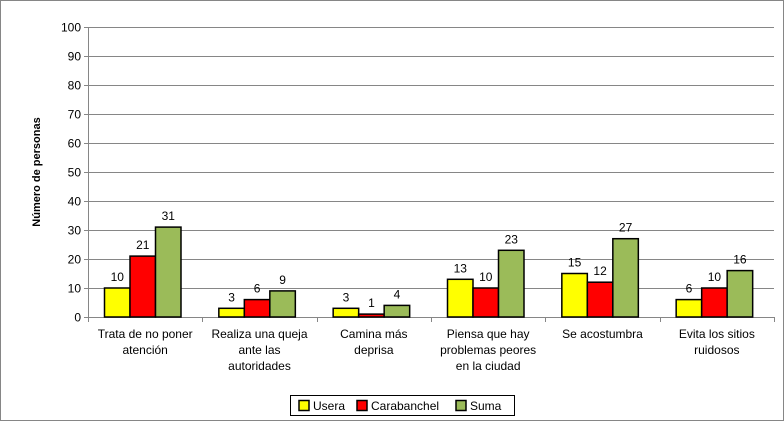  I want to click on data-label: 23, so click(512, 239).